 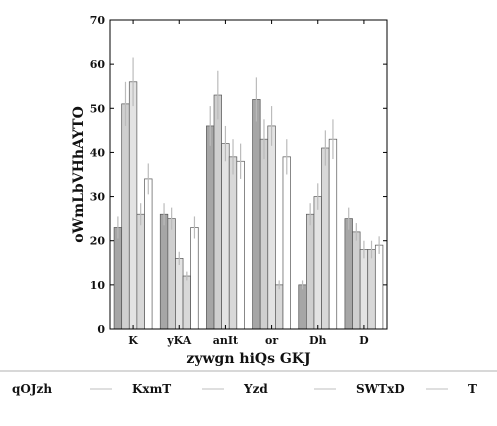 What do you see at coordinates (32, 389) in the screenshot?
I see `legend-title: qOJzh` at bounding box center [32, 389].